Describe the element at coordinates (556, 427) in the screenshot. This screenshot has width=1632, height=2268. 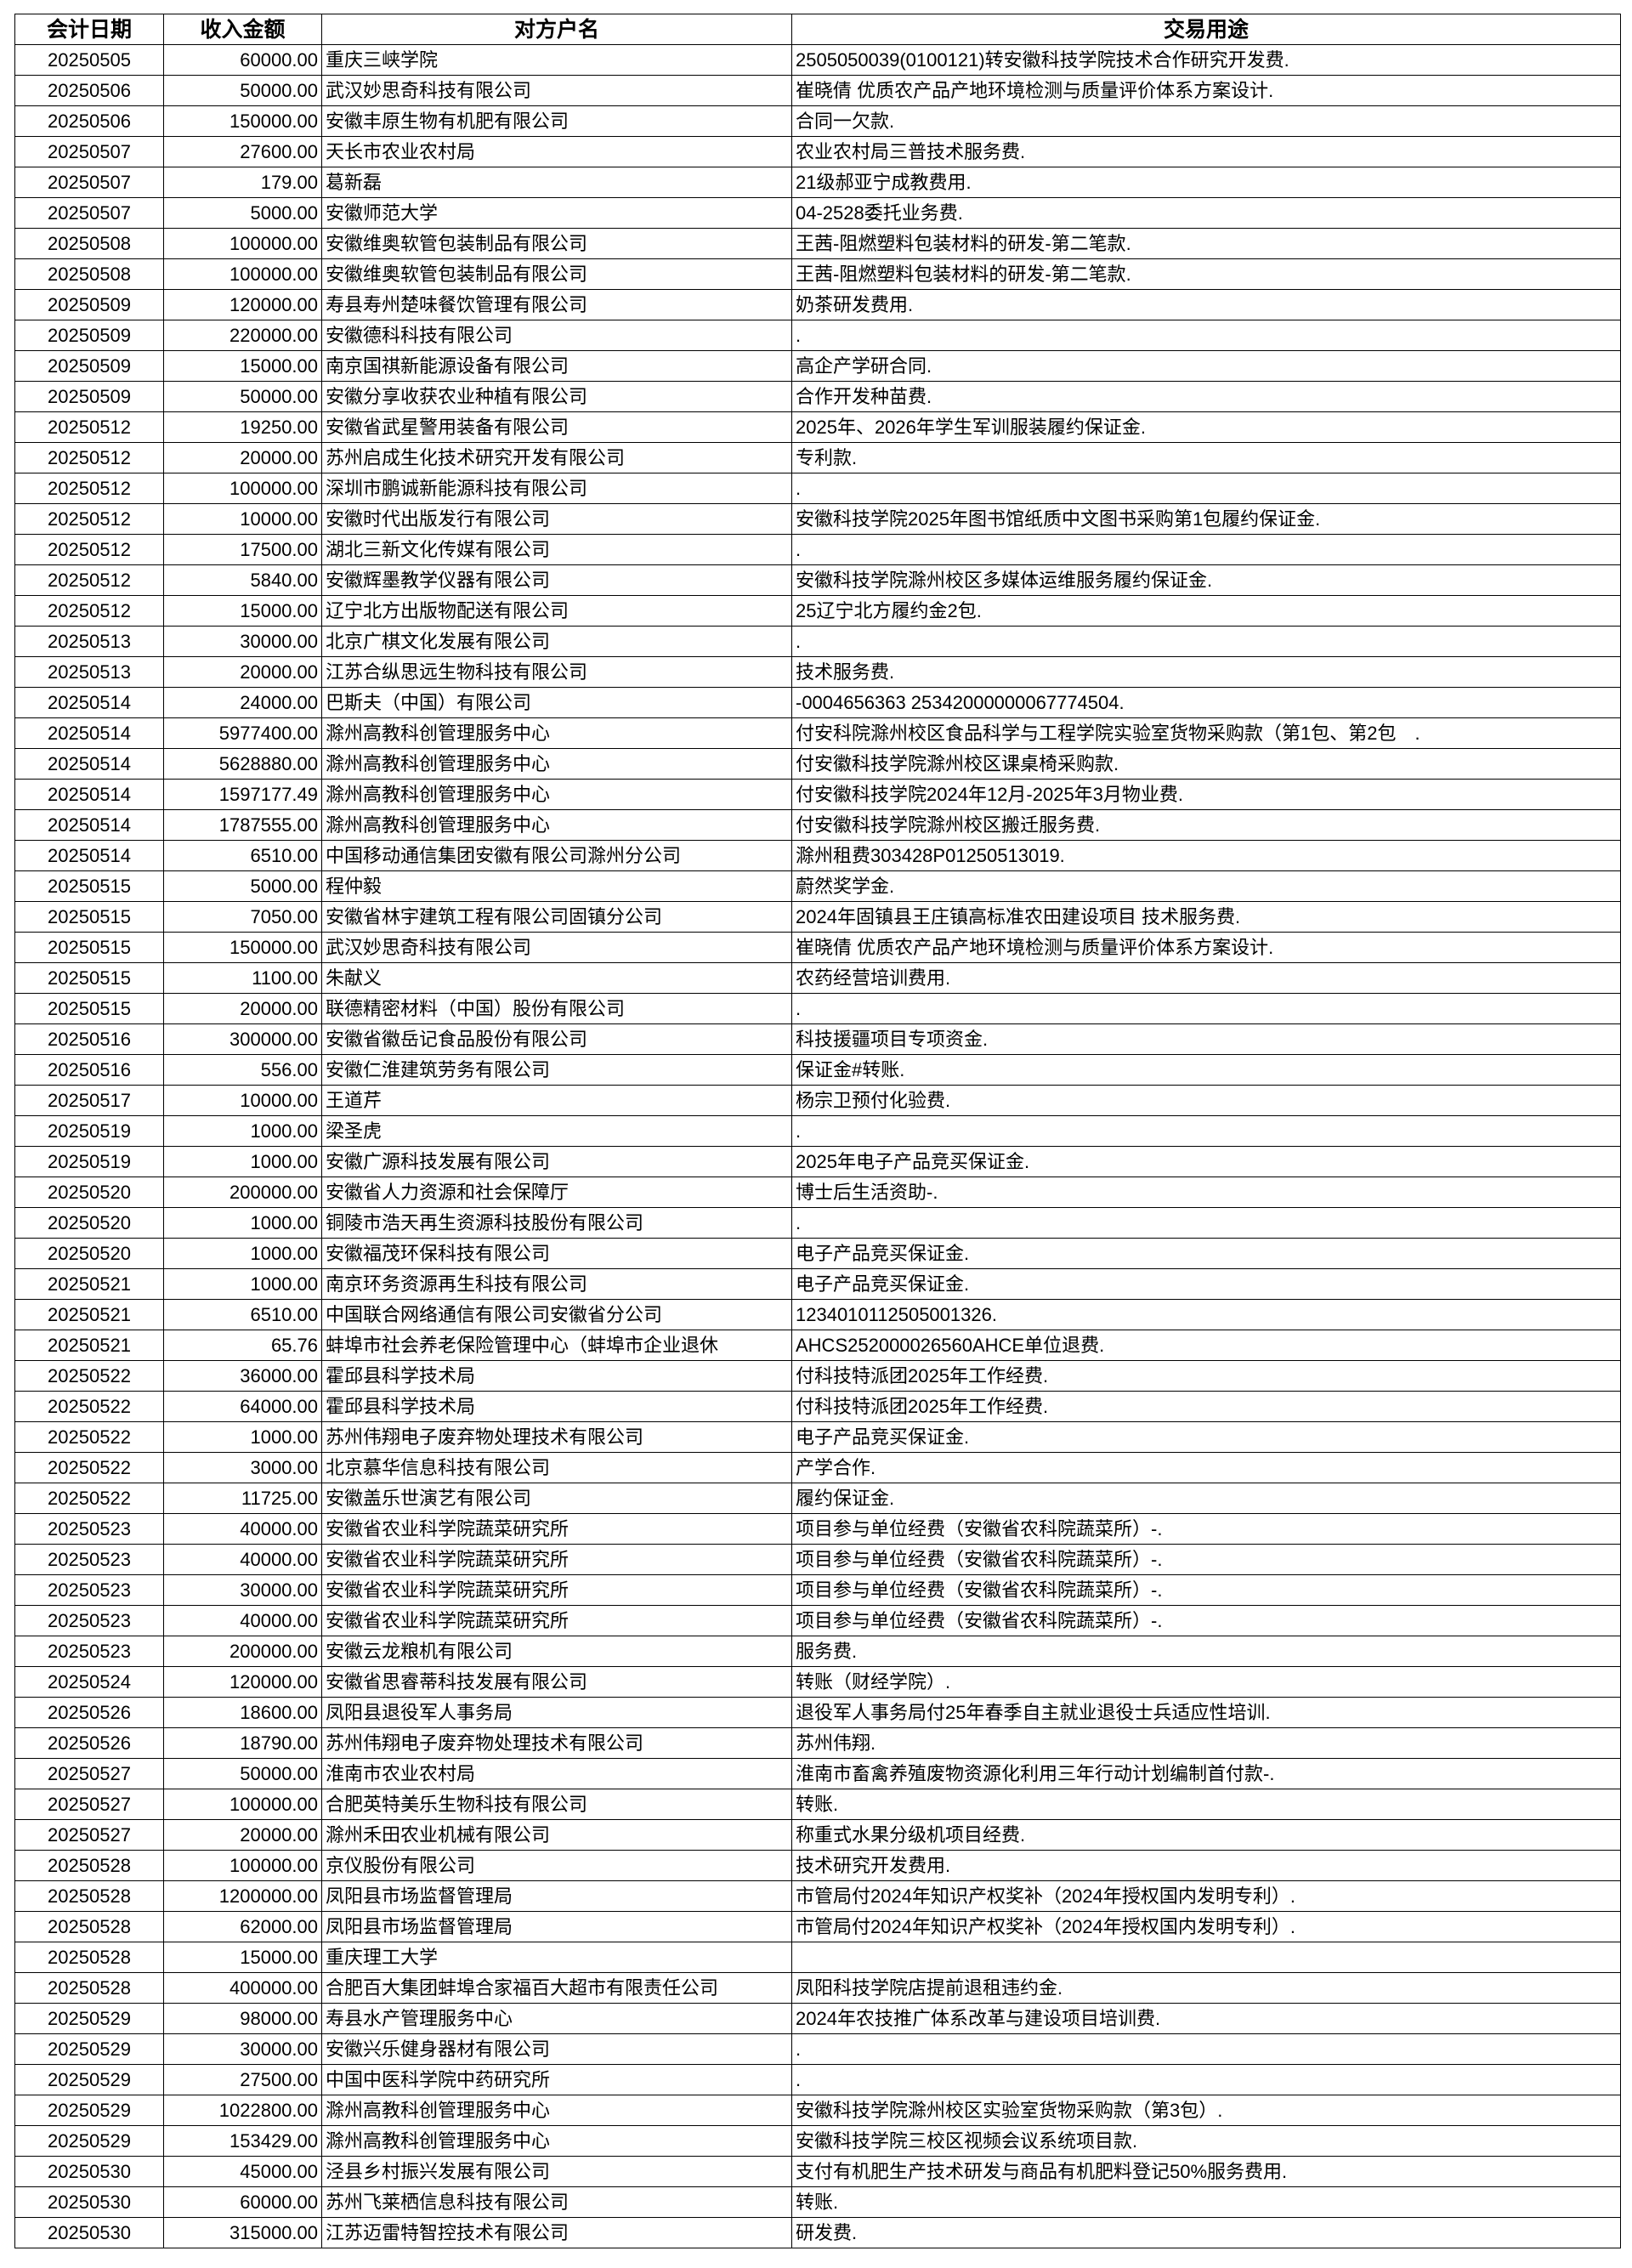
I see `account-name-cell: 安徽省武星警用装备有限公司` at that location.